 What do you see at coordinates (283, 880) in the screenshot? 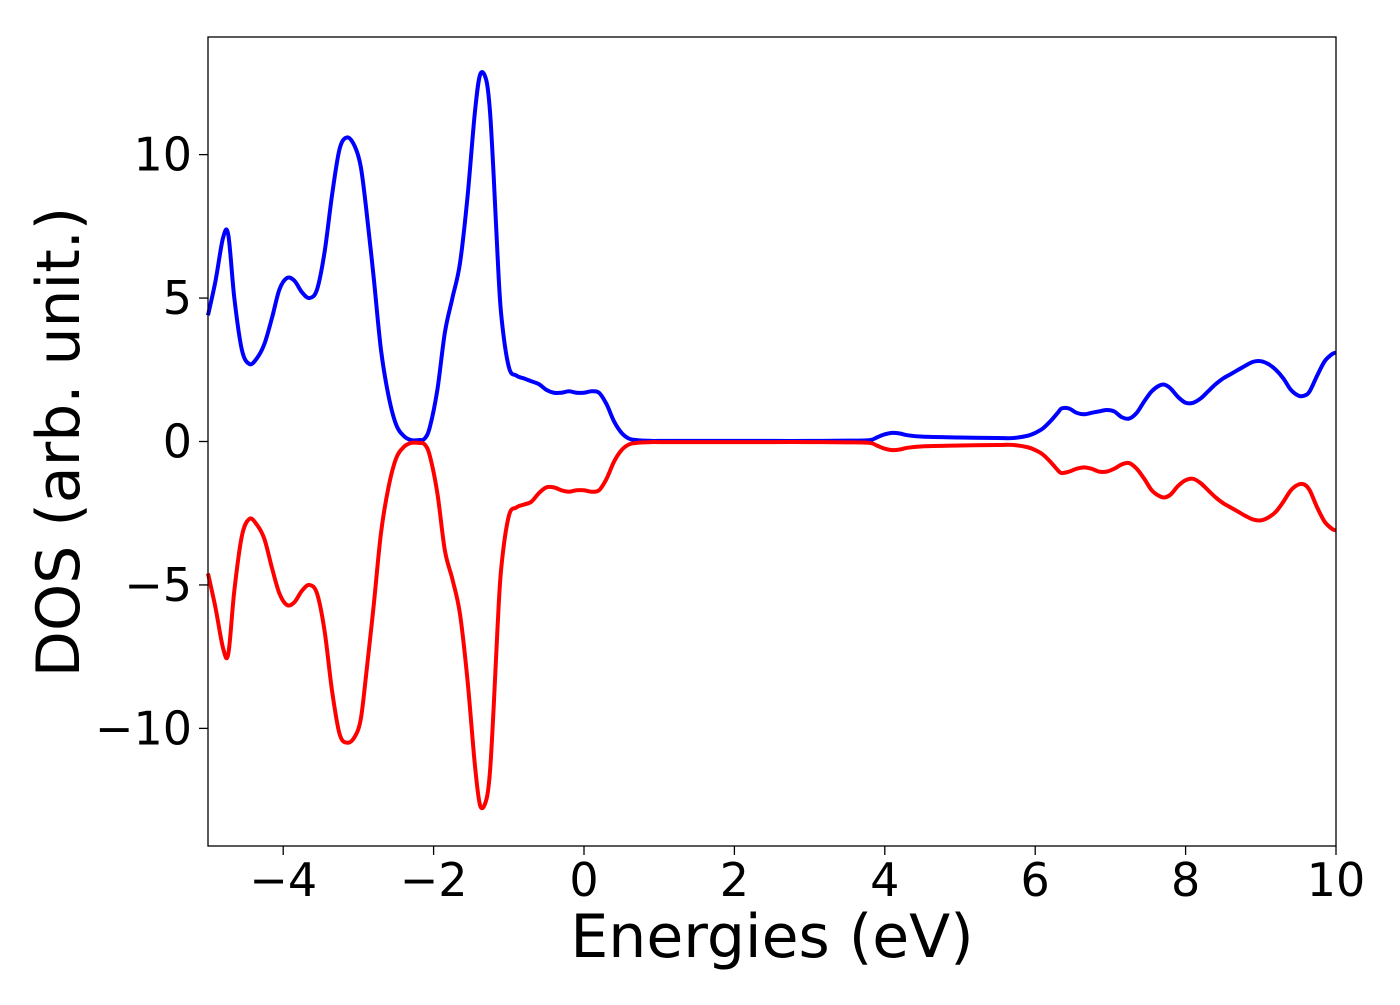
I see `x-tick-label: −4` at bounding box center [283, 880].